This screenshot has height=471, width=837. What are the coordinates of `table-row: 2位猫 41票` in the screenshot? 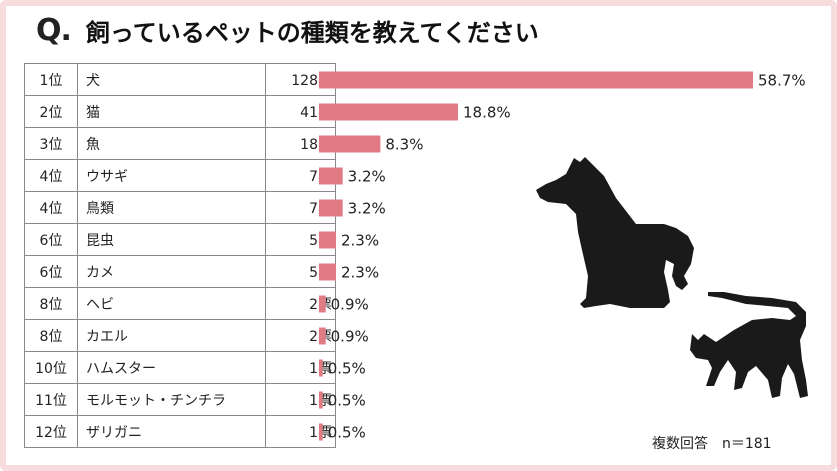 It's located at (180, 111).